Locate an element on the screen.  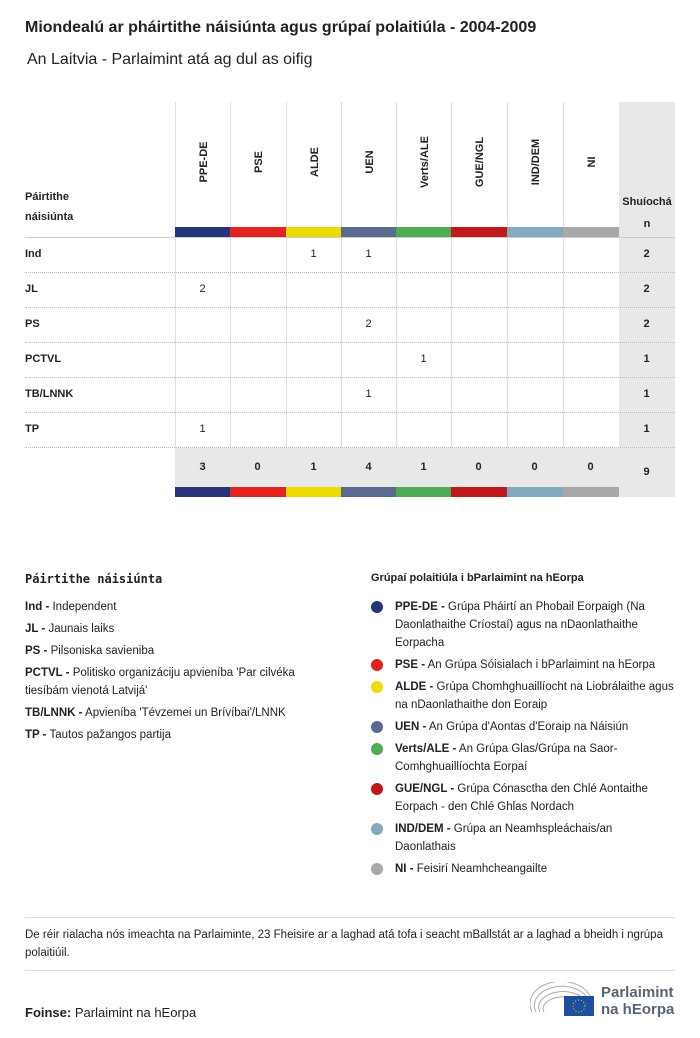
column-header-gue-ngl: GUE/NGL is located at coordinates (479, 164).